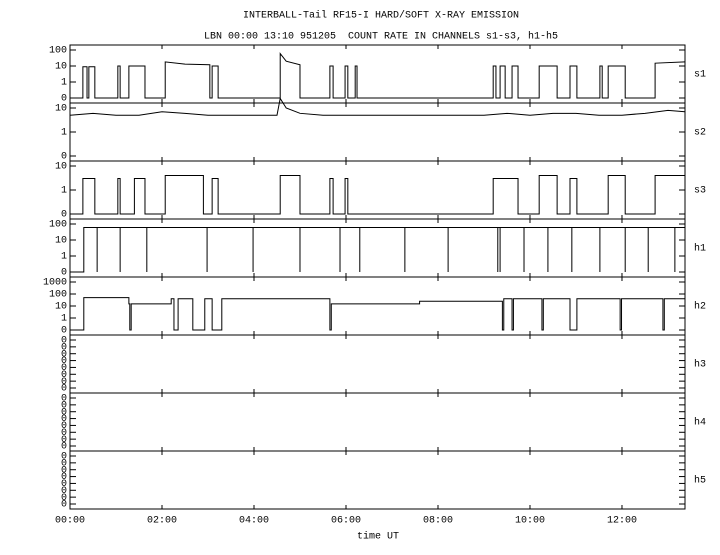 The image size is (720, 555). I want to click on x-tick-label: 04:00, so click(254, 521).